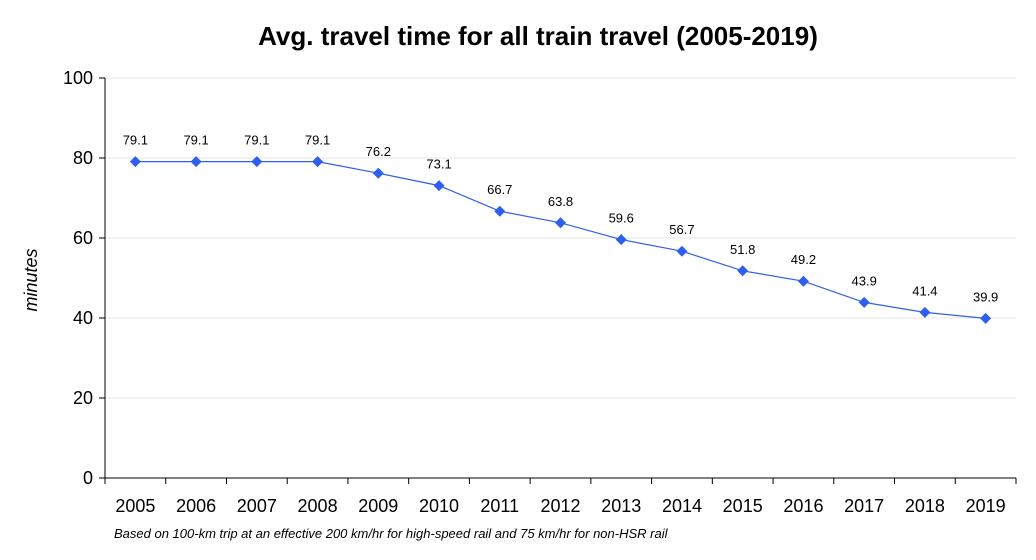  What do you see at coordinates (439, 506) in the screenshot?
I see `x-tick-label-2010: 2010` at bounding box center [439, 506].